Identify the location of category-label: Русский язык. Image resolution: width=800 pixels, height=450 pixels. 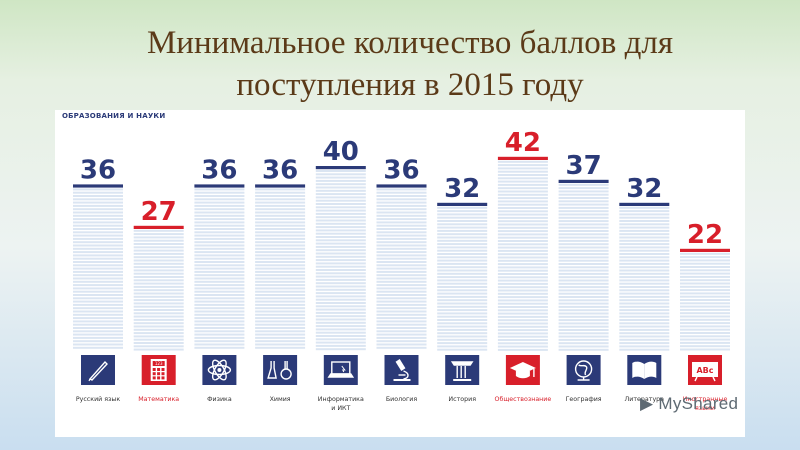
(98, 399).